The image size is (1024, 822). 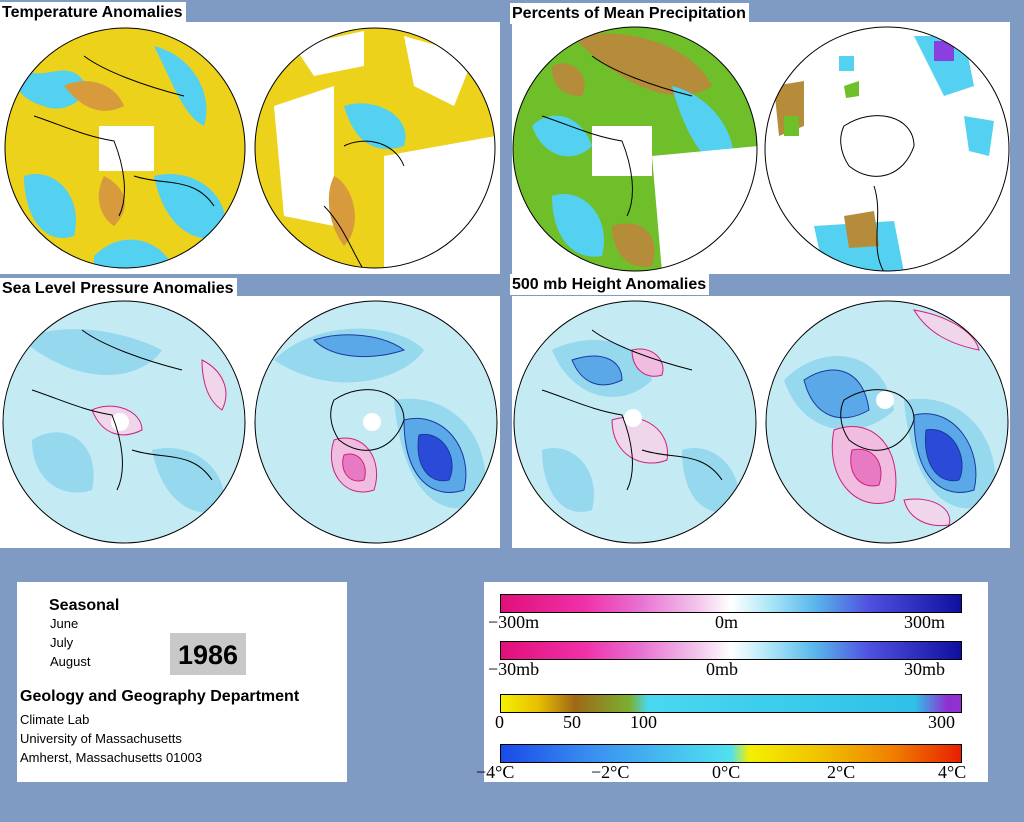 I want to click on pressure-color-bar, so click(x=731, y=650).